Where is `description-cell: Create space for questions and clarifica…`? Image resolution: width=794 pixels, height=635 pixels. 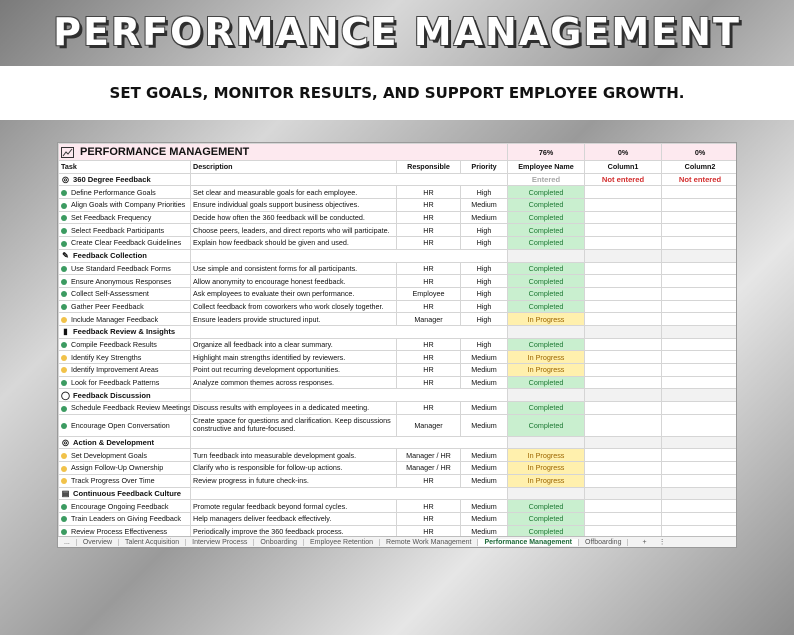
description-cell: Create space for questions and clarifica… is located at coordinates (293, 425).